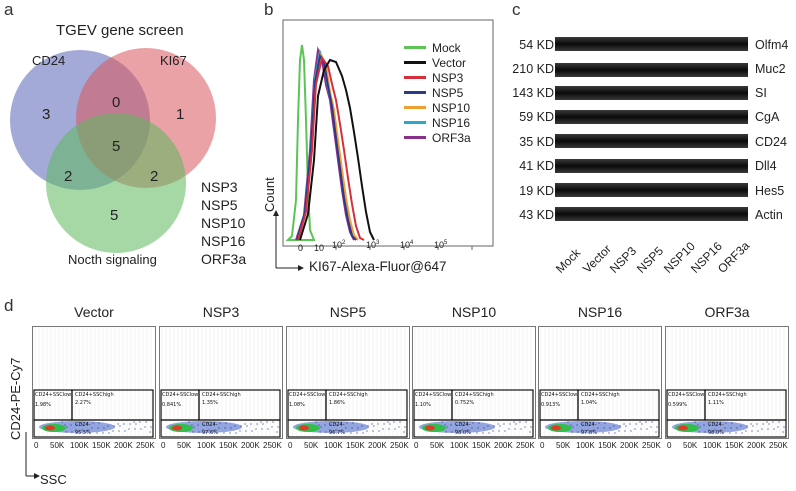 The height and width of the screenshot is (491, 796). What do you see at coordinates (726, 428) in the screenshot?
I see `flow-gate-neg` at bounding box center [726, 428].